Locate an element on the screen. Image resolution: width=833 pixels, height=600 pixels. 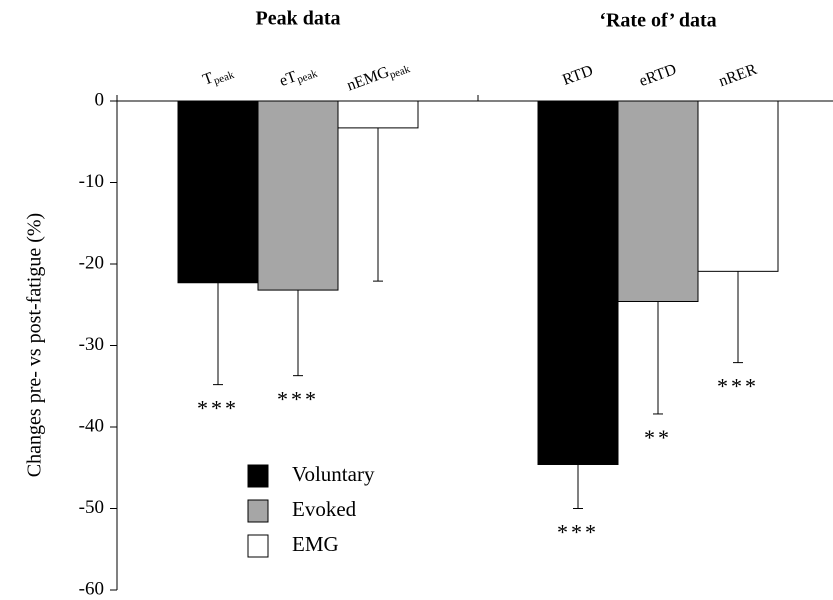
x-tick-label: RTD is located at coordinates (577, 75).